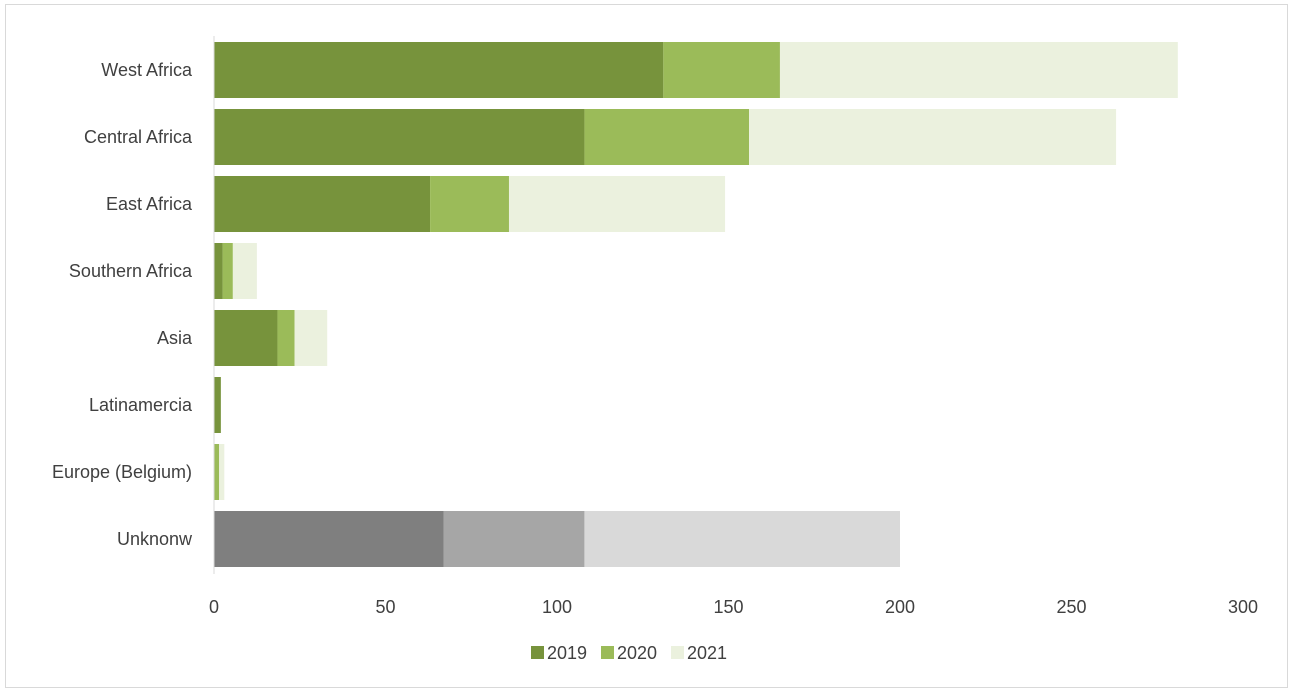 This screenshot has width=1293, height=693. I want to click on x-tick-label-150: 150, so click(728, 607).